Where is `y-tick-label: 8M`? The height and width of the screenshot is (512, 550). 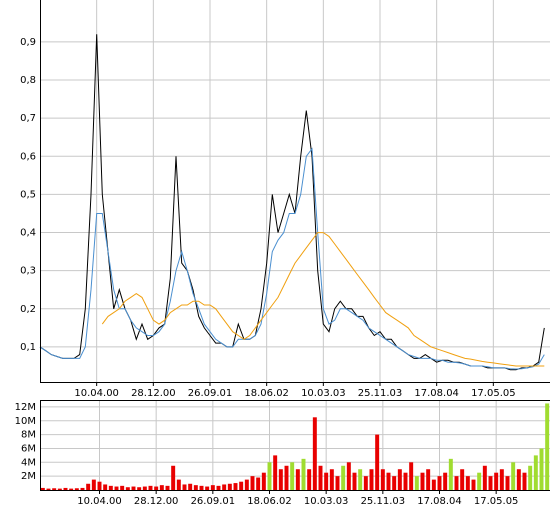 y-tick-label: 8M is located at coordinates (28, 435).